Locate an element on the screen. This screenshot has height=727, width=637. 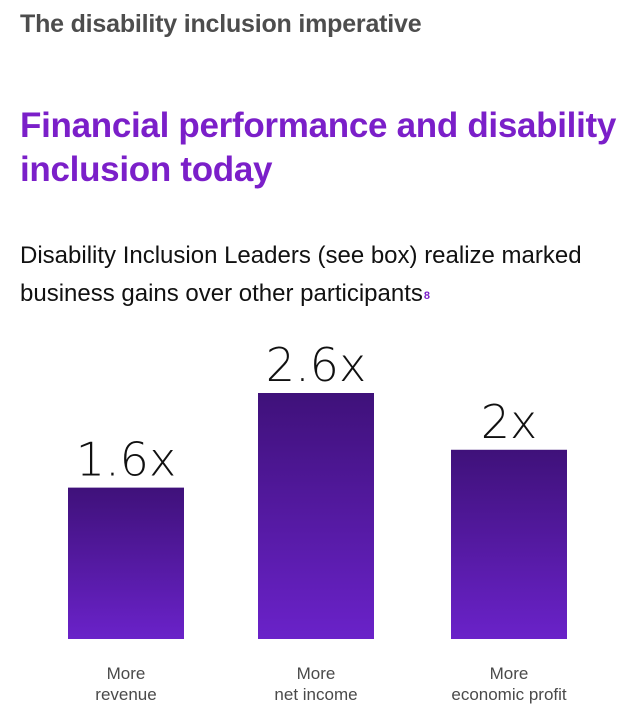
data-label: 2.6x is located at coordinates (316, 365).